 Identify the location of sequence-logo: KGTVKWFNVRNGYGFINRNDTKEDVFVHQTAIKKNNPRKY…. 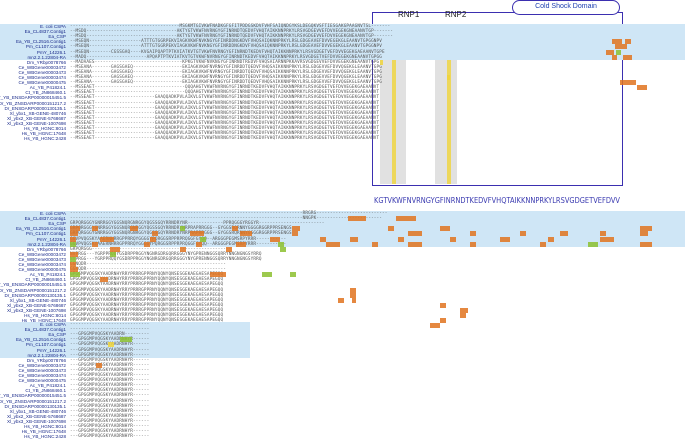
(497, 200).